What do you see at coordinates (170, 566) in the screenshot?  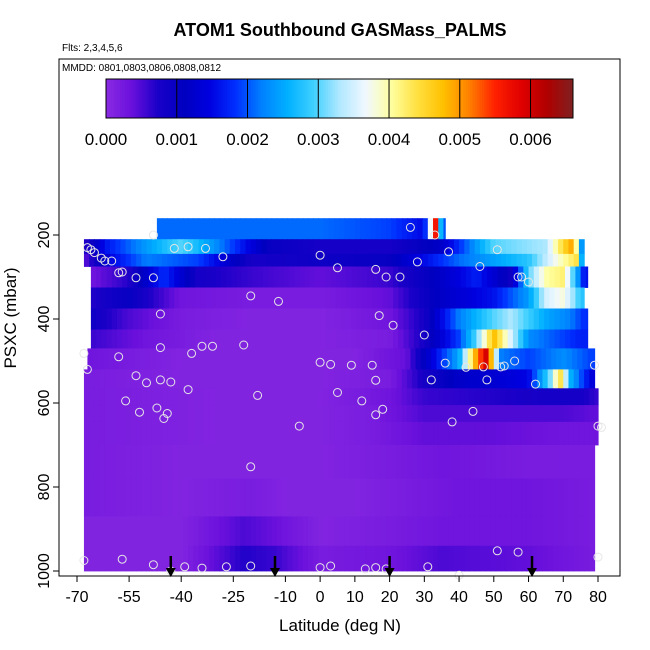 I see `flight-arrow` at bounding box center [170, 566].